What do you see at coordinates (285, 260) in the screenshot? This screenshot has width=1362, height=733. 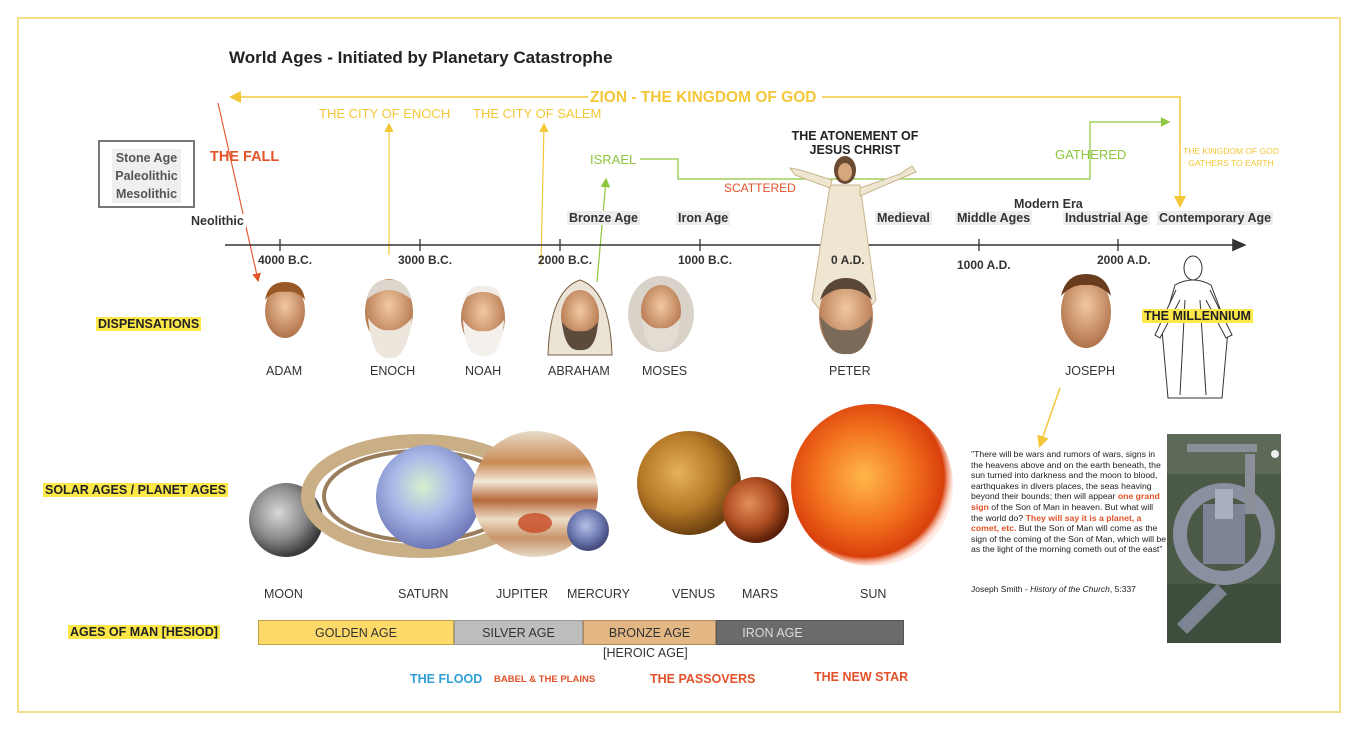 I see `date-4000bc: 4000 B.C.` at bounding box center [285, 260].